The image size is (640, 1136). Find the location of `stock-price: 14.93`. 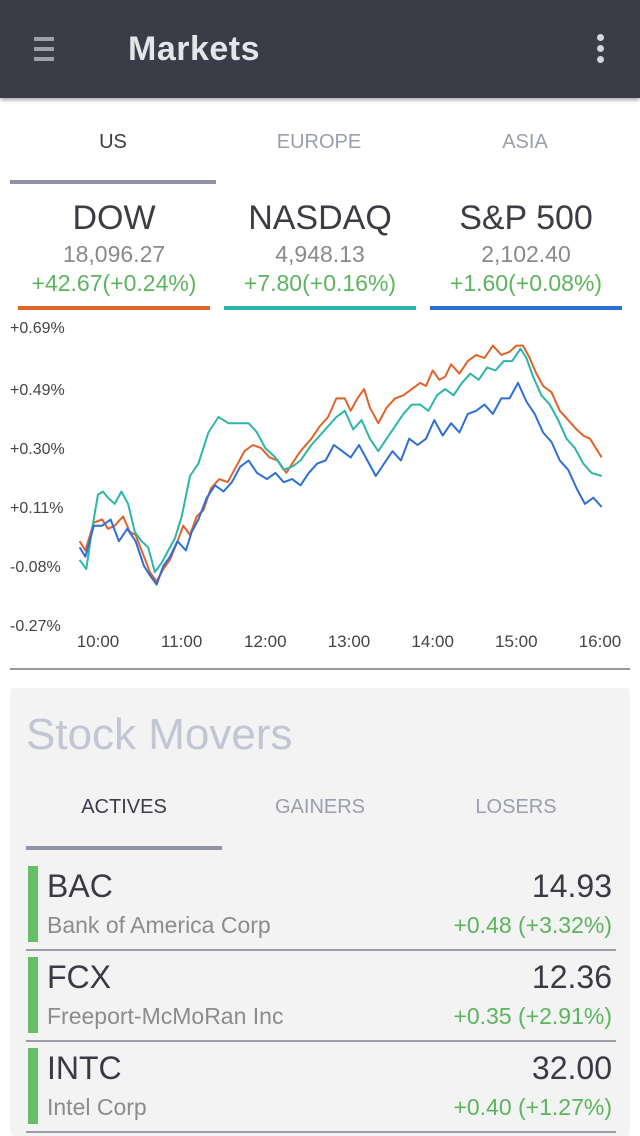

stock-price: 14.93 is located at coordinates (571, 886).